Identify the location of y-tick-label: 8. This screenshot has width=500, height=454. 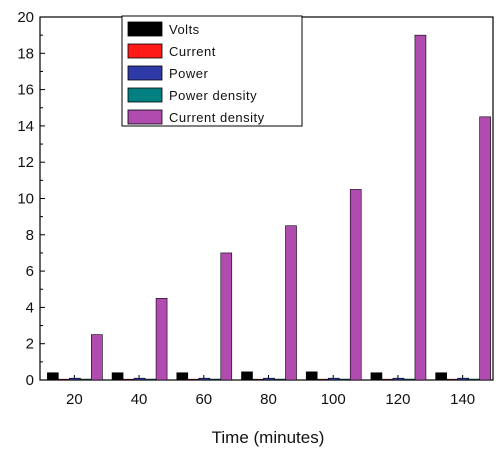
(30, 235).